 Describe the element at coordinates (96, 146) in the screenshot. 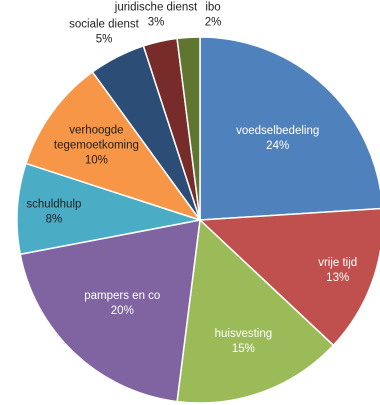

I see `pie-label-verhoogde-tegemoetkoming: verhoogde tegemoetkoming 10%` at that location.